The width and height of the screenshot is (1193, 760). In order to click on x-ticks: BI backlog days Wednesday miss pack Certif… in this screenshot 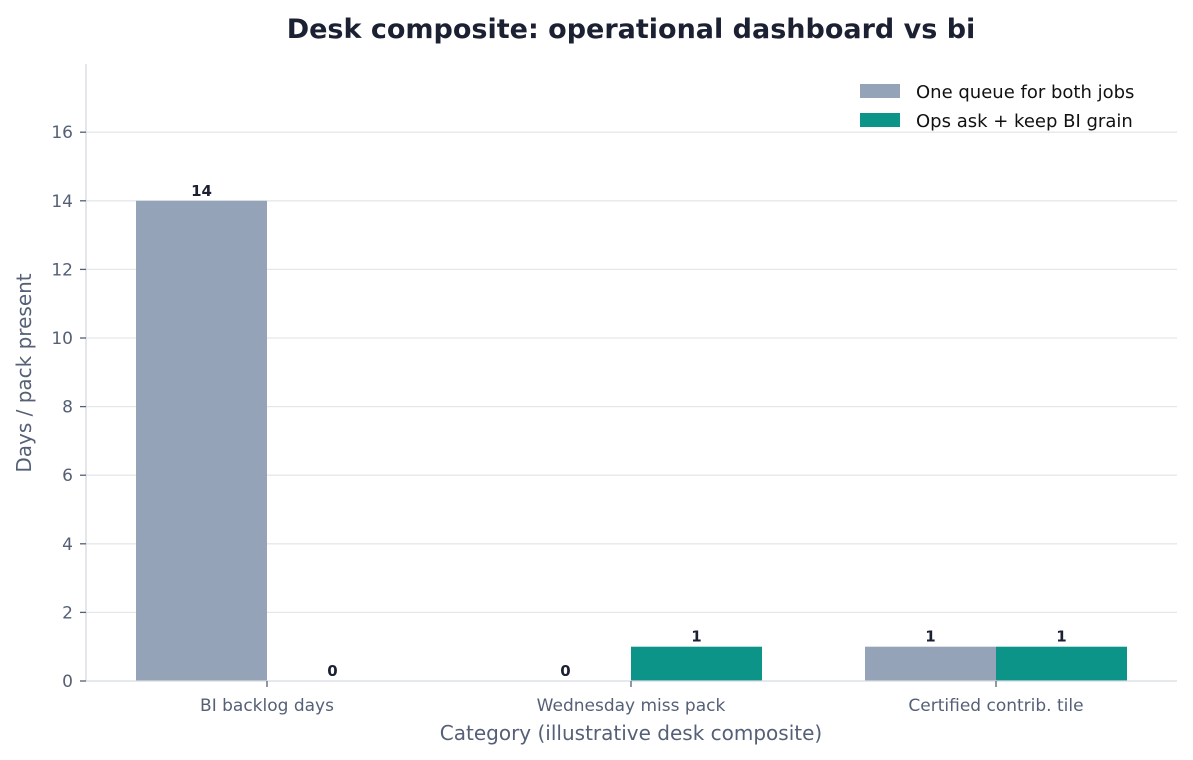, I will do `click(642, 698)`.